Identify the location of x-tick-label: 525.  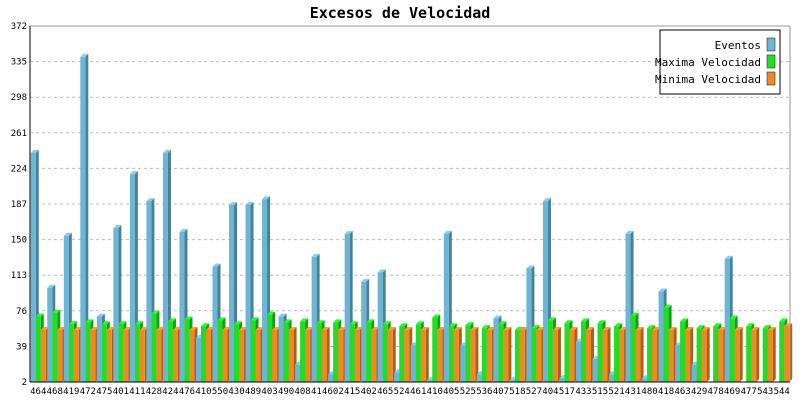
(468, 392).